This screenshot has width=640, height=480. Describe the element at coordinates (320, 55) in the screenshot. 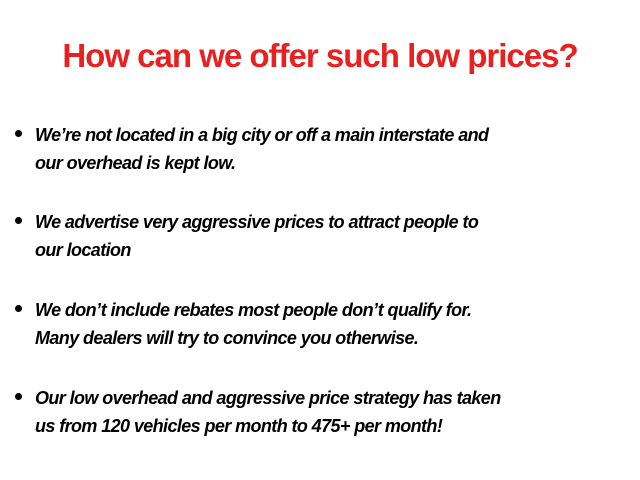

I see `slide-title: How can we offer such low prices?` at that location.